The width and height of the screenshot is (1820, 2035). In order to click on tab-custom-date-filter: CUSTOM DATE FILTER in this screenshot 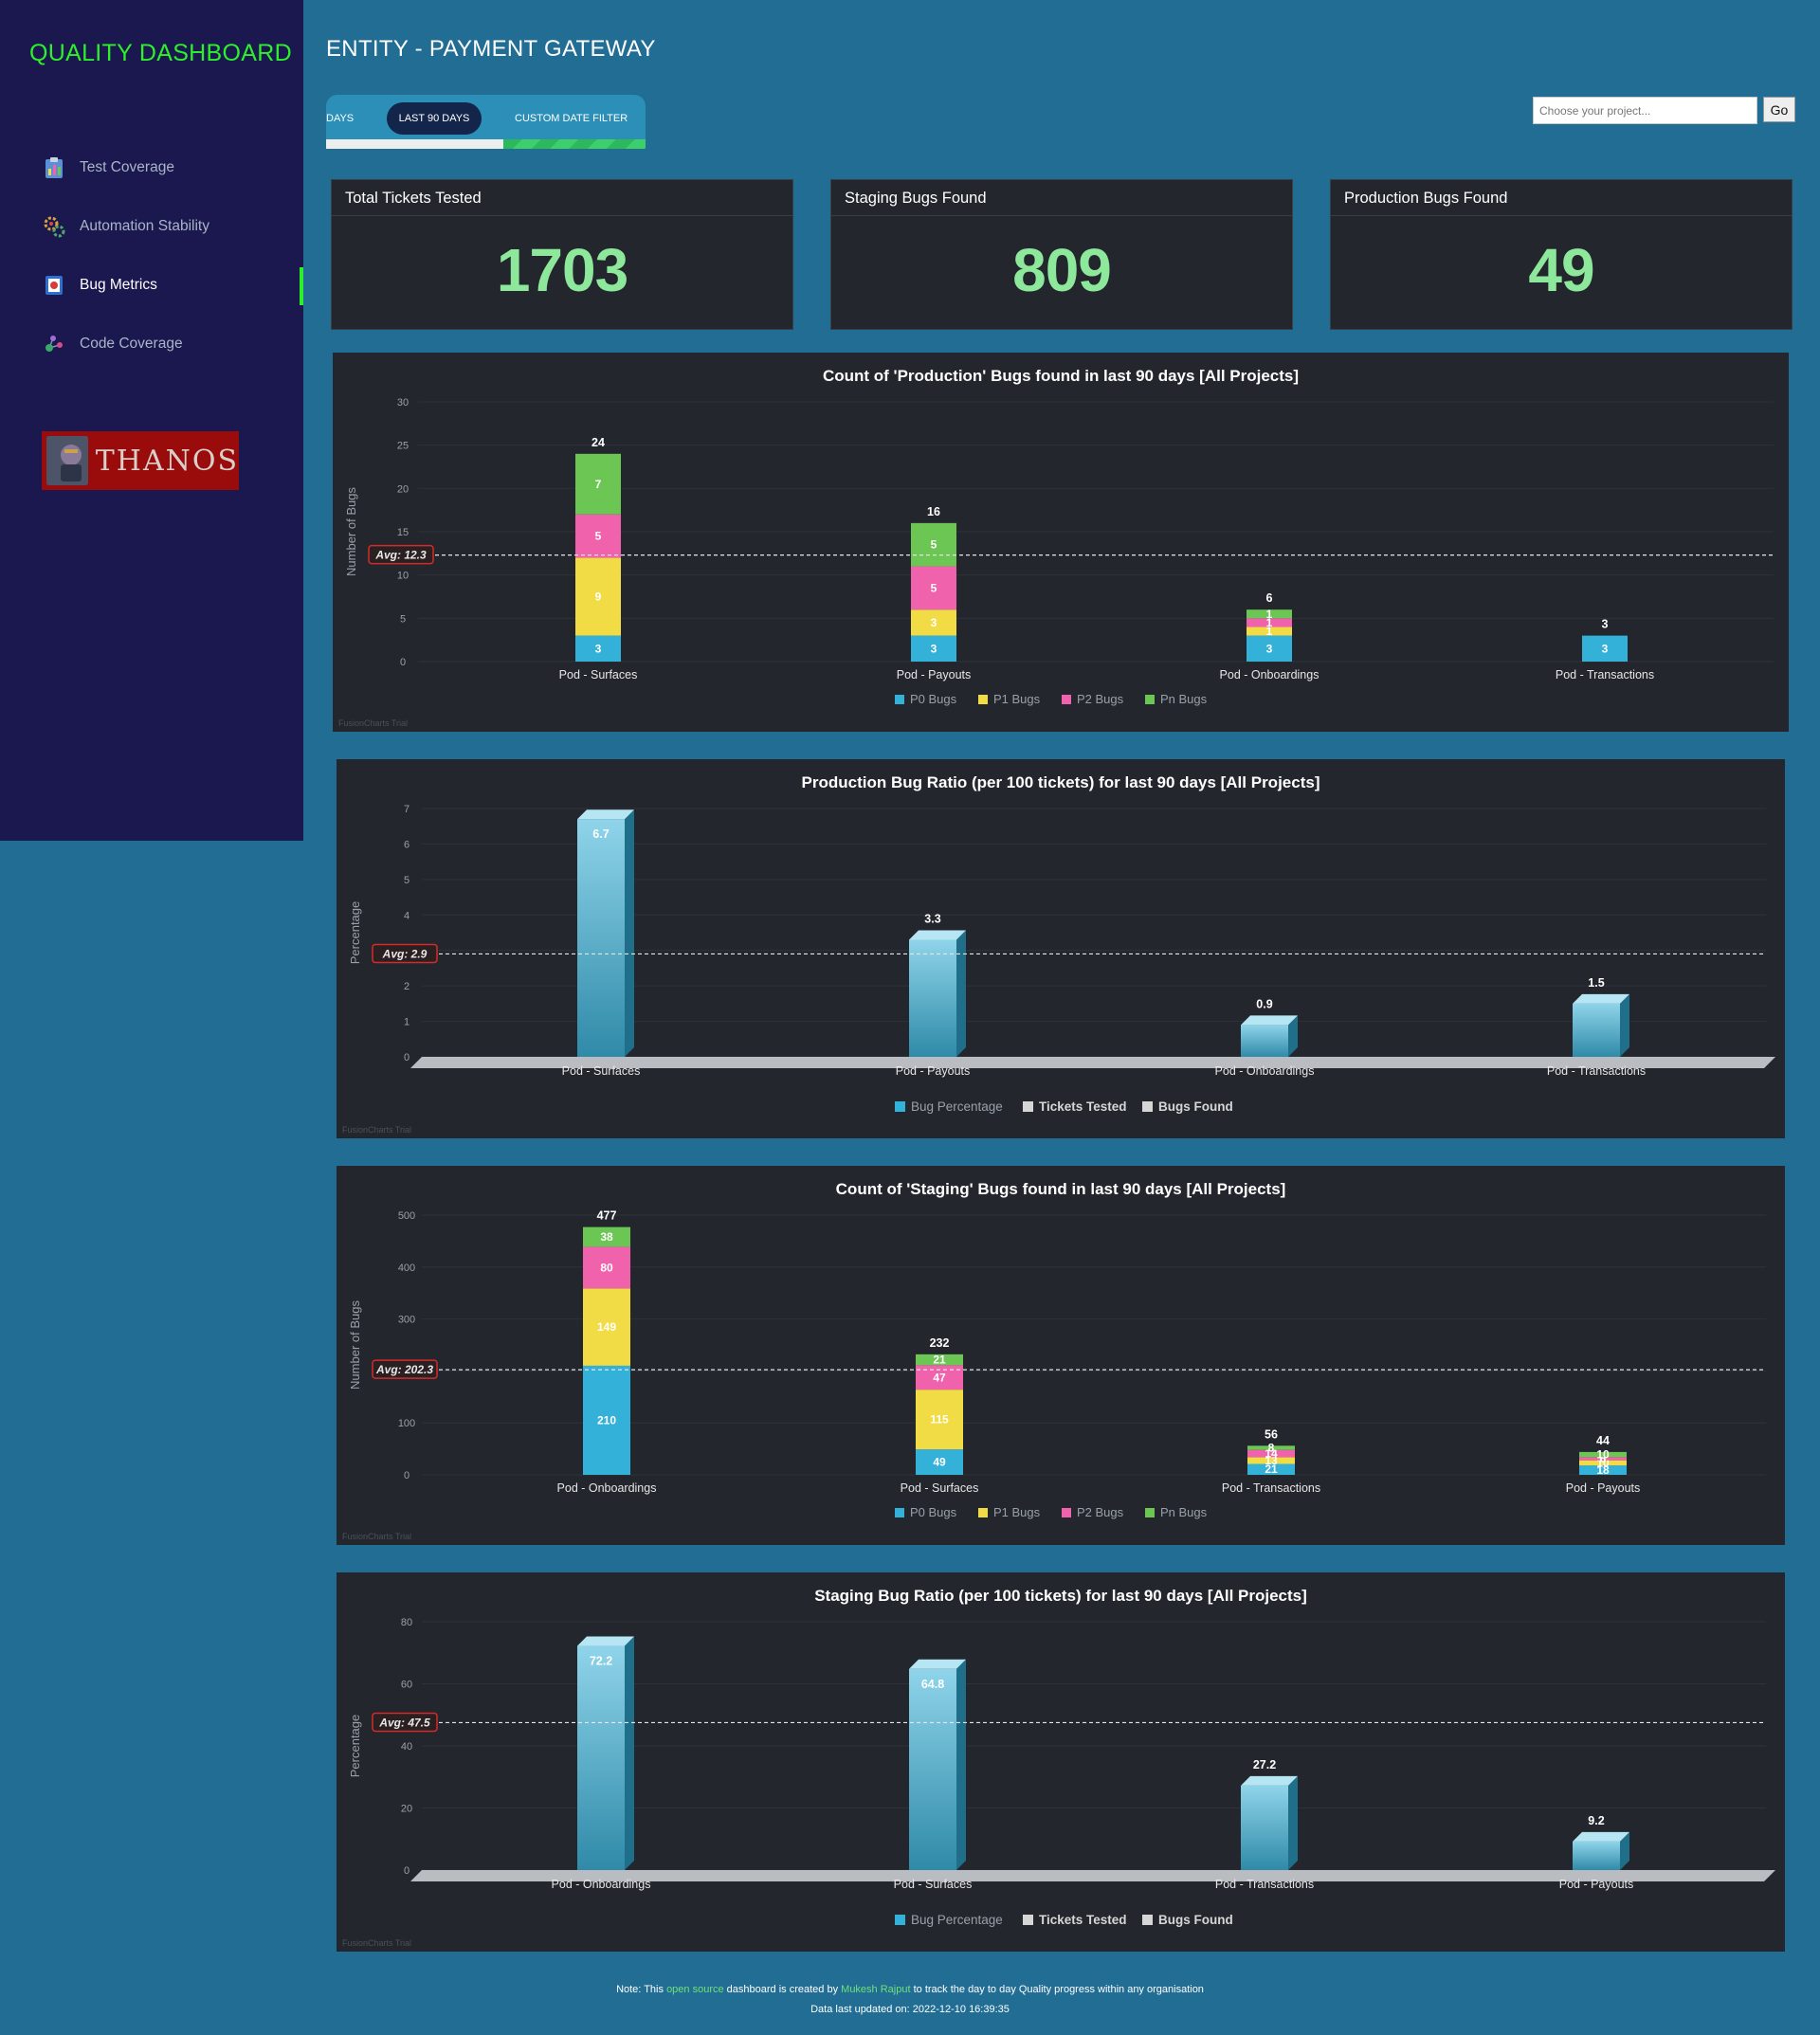, I will do `click(571, 118)`.